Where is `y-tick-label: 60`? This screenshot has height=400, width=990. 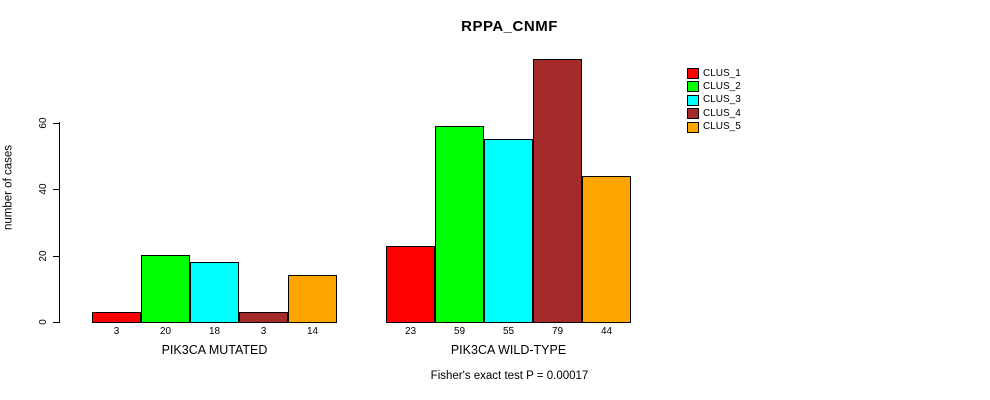
y-tick-label: 60 is located at coordinates (43, 123).